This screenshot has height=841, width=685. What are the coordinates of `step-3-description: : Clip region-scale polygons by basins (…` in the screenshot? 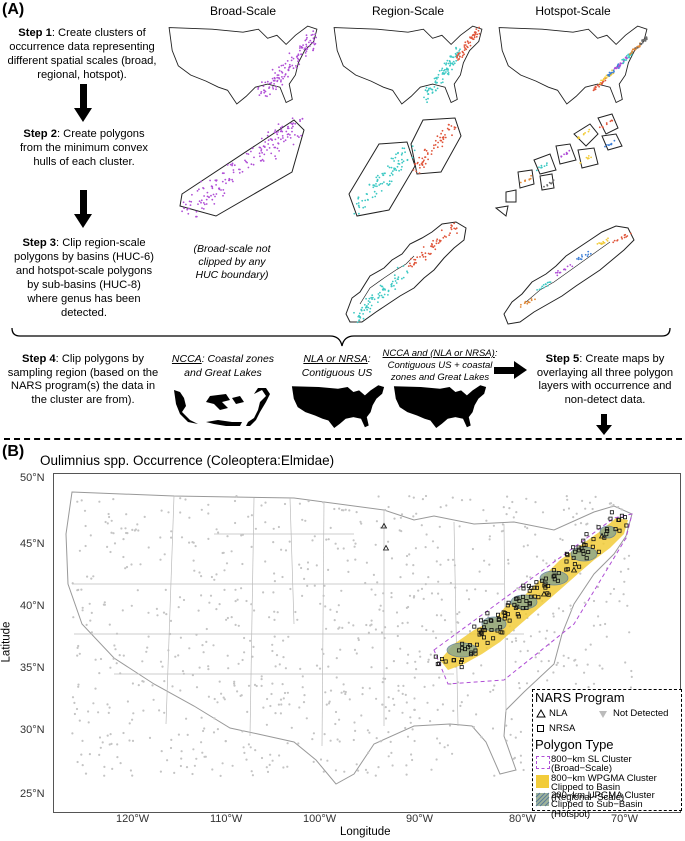 It's located at (84, 278).